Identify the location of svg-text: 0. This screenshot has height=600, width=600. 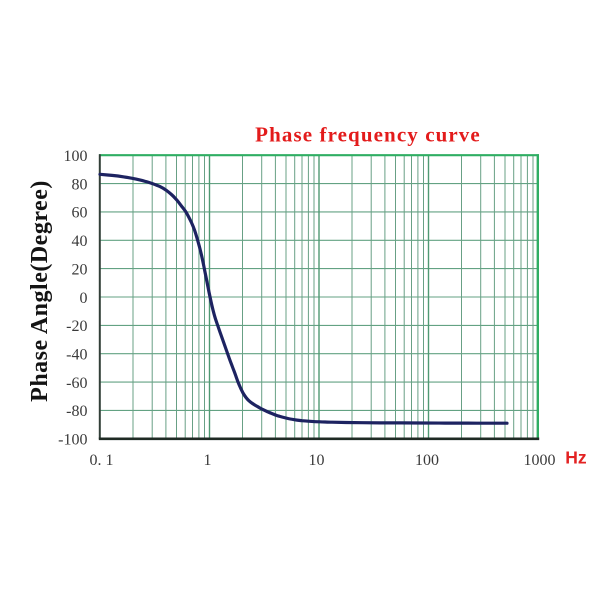
(84, 298).